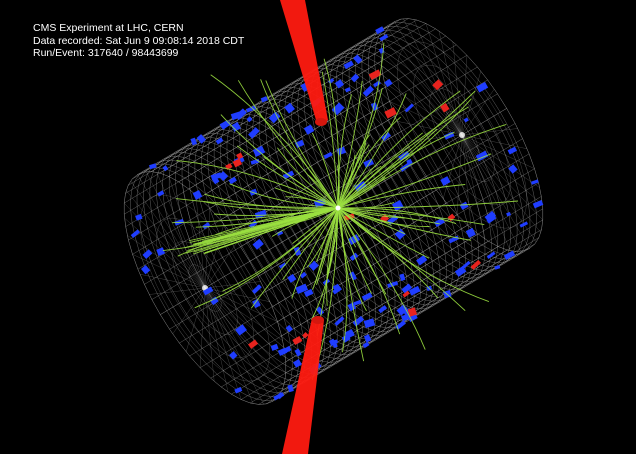  What do you see at coordinates (338, 208) in the screenshot?
I see `interaction-vertex` at bounding box center [338, 208].